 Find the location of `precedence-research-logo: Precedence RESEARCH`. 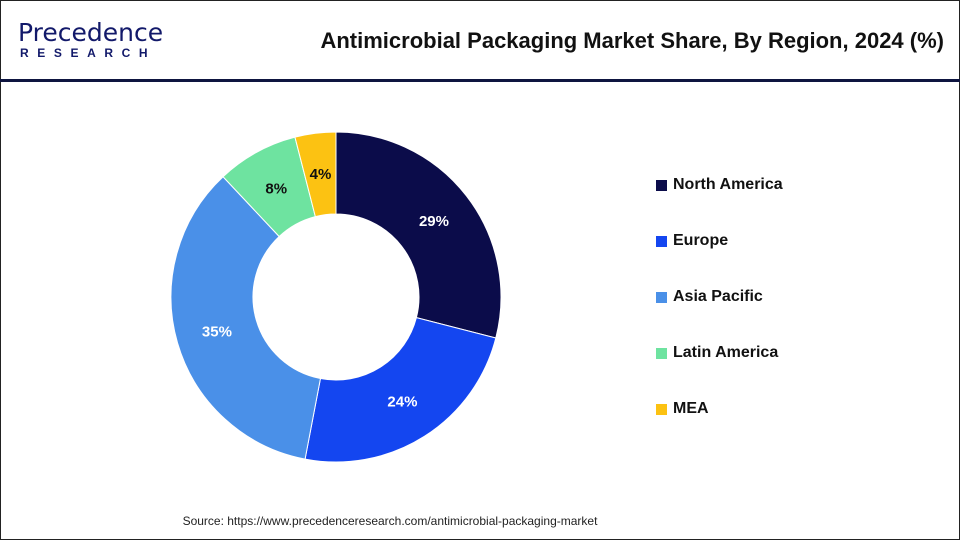

precedence-research-logo: Precedence RESEARCH is located at coordinates (91, 40).